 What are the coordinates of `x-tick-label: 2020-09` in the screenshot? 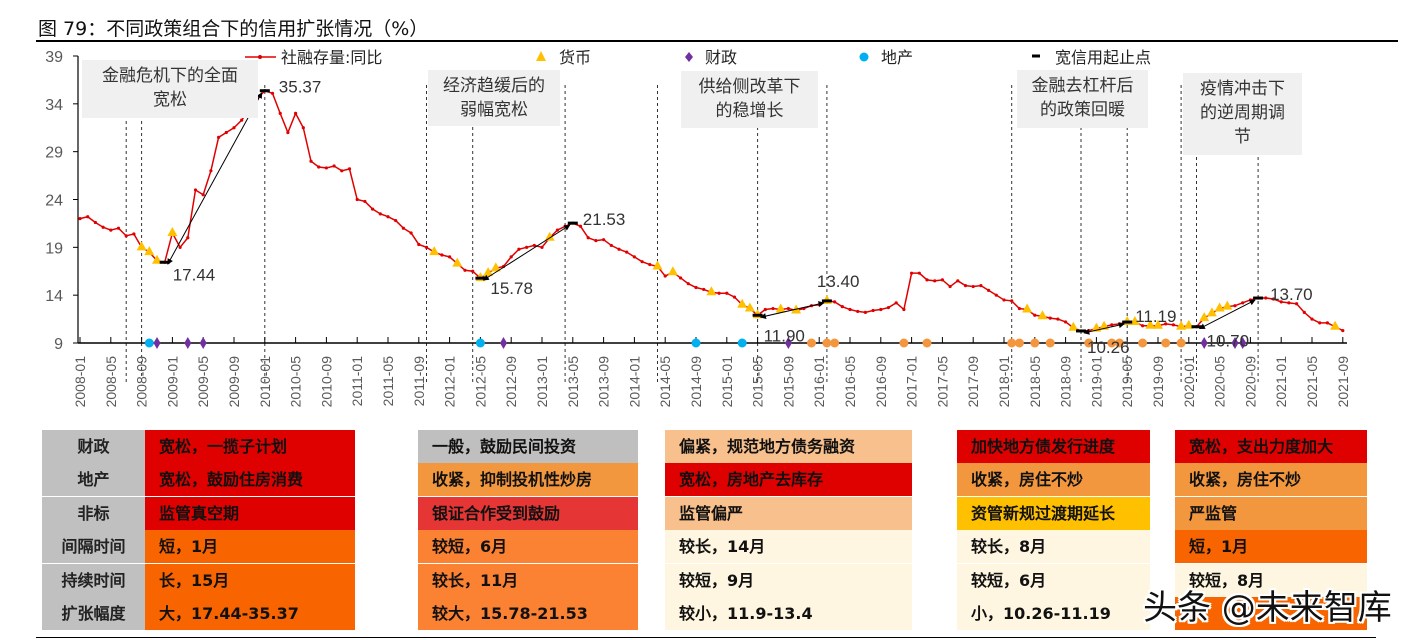 It's located at (1250, 382).